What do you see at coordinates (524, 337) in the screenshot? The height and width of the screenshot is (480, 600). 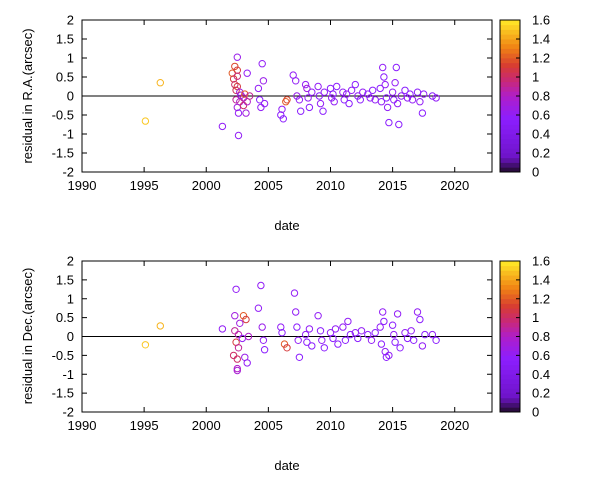 I see `dec-colorbar: 0 0.2 0.4 0.6 0.8 1 1.2 1.4 1.6` at bounding box center [524, 337].